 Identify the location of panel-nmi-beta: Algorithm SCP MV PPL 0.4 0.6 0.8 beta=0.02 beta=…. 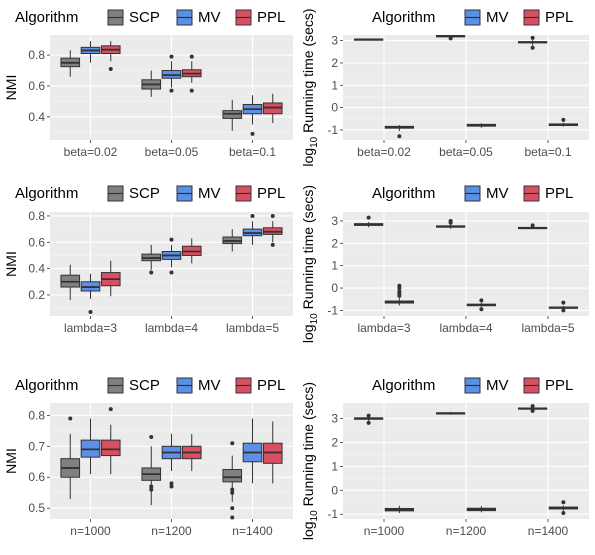
(148, 84).